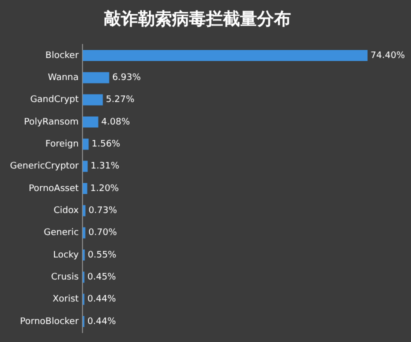 This screenshot has height=342, width=411. I want to click on y-tick-label: PornoBlocker, so click(49, 321).